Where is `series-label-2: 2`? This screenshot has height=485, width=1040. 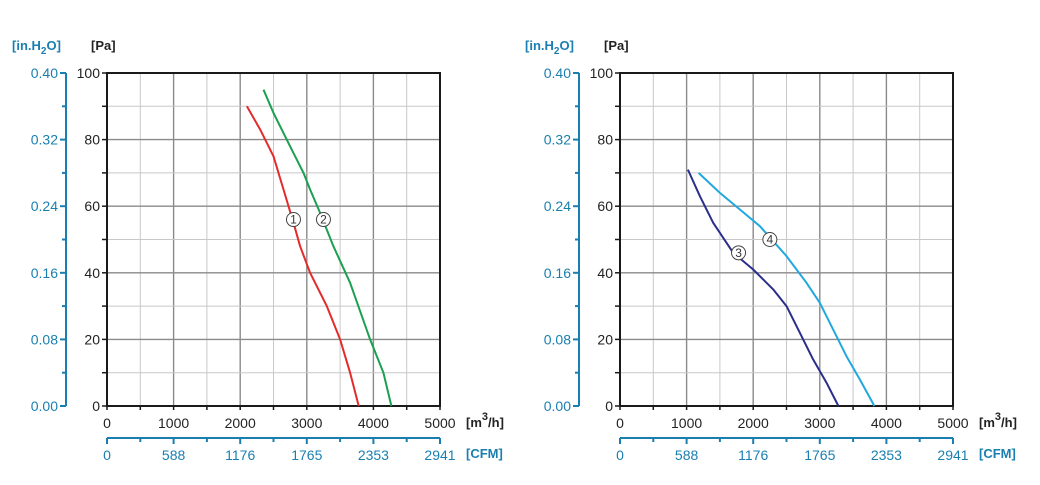
series-label-2: 2 is located at coordinates (323, 220).